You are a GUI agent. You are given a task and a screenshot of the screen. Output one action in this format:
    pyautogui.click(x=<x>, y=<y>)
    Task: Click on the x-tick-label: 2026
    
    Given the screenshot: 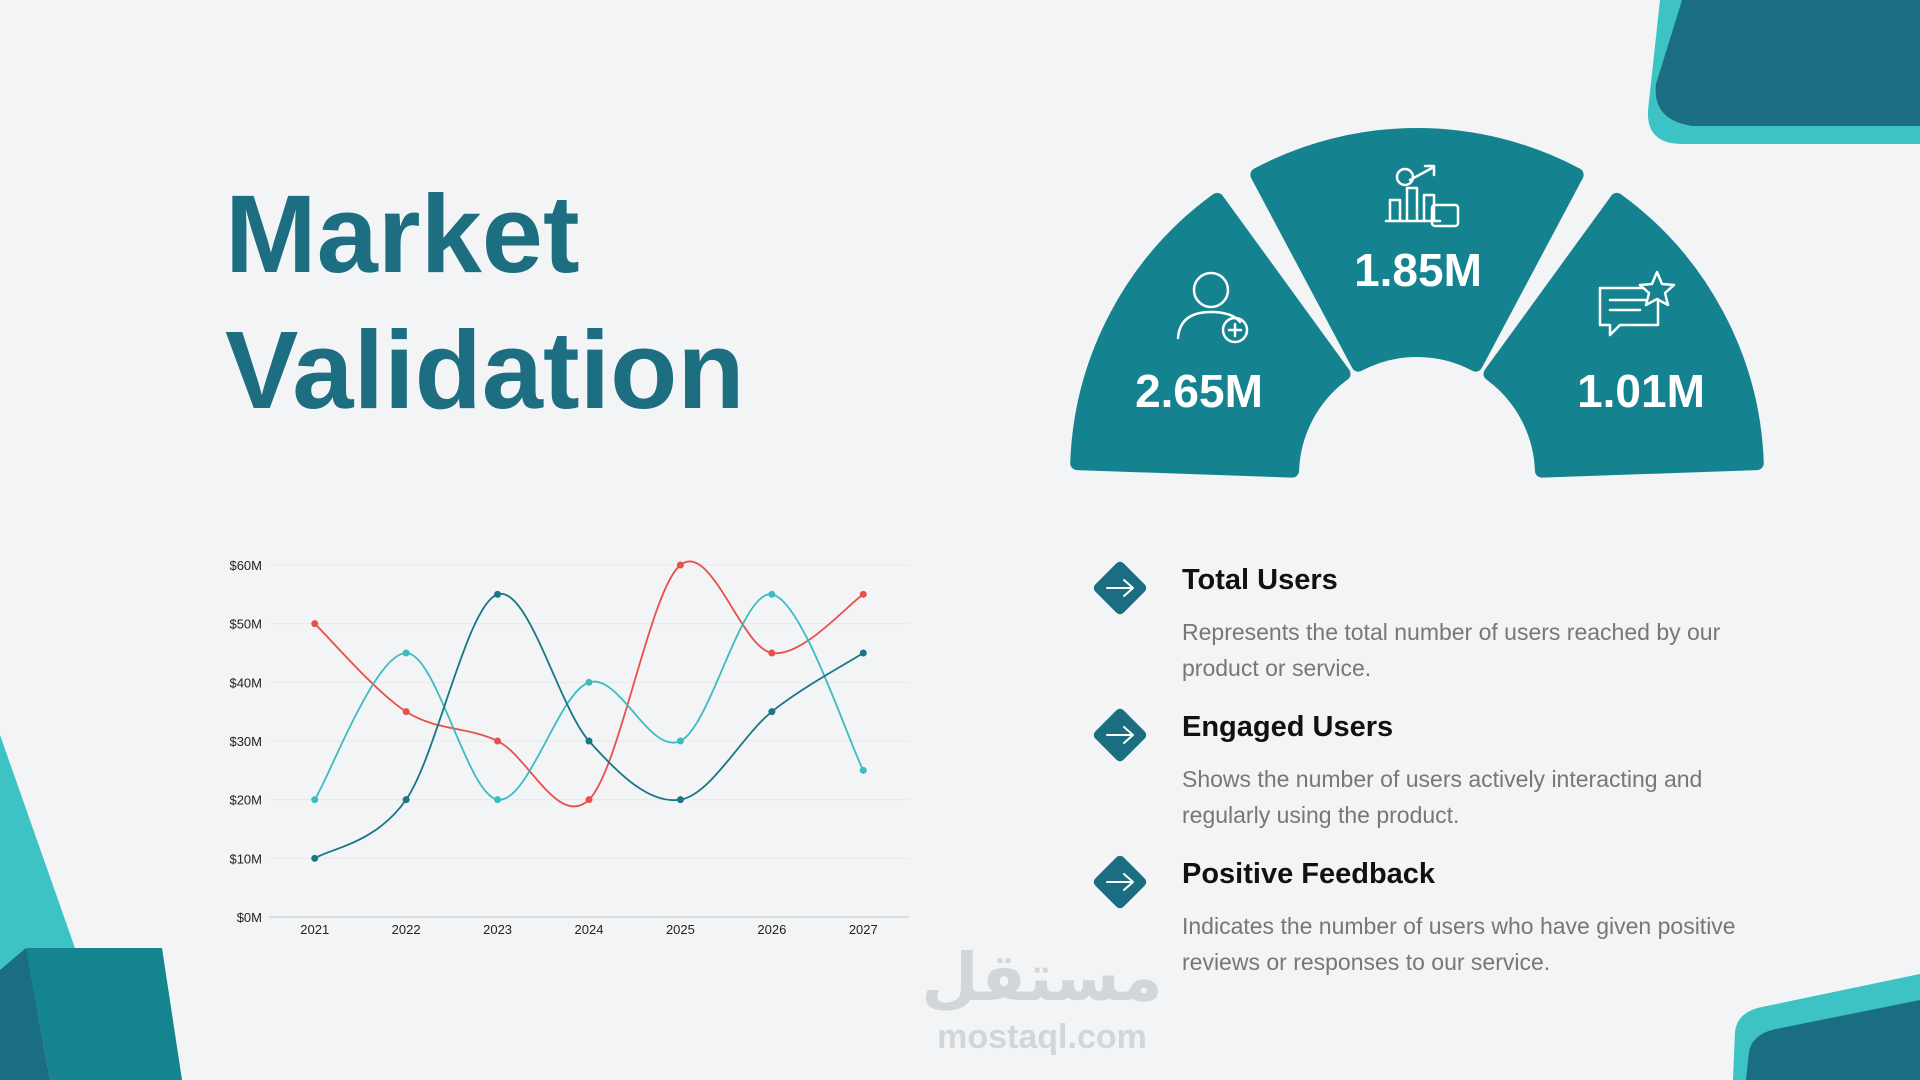 What is the action you would take?
    pyautogui.click(x=771, y=929)
    